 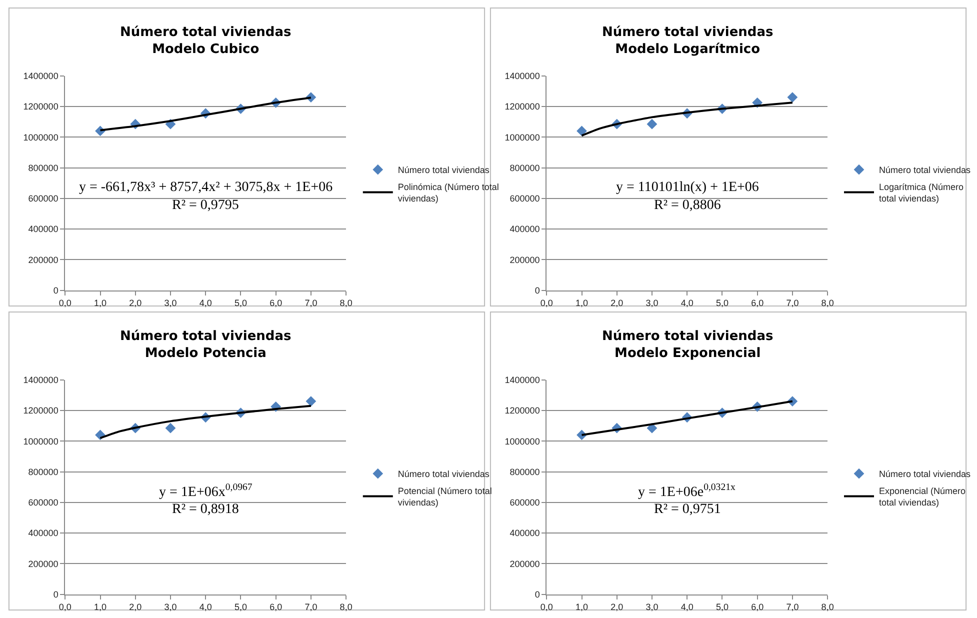 I want to click on chart-title: Número total viviendas Modelo Exponencial, so click(x=688, y=345).